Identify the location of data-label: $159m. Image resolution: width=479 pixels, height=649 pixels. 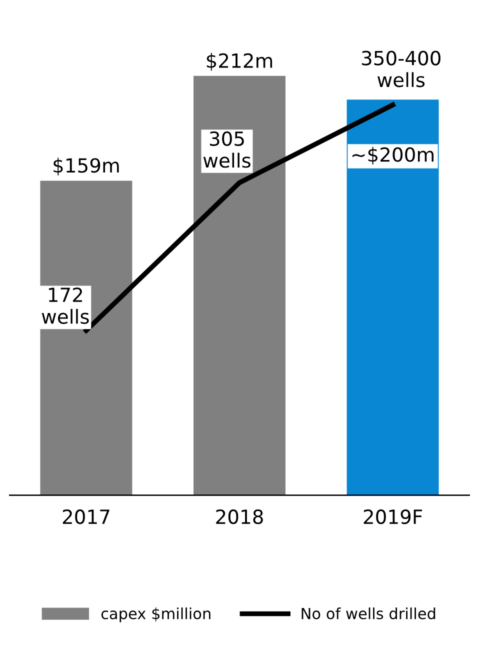
(86, 167).